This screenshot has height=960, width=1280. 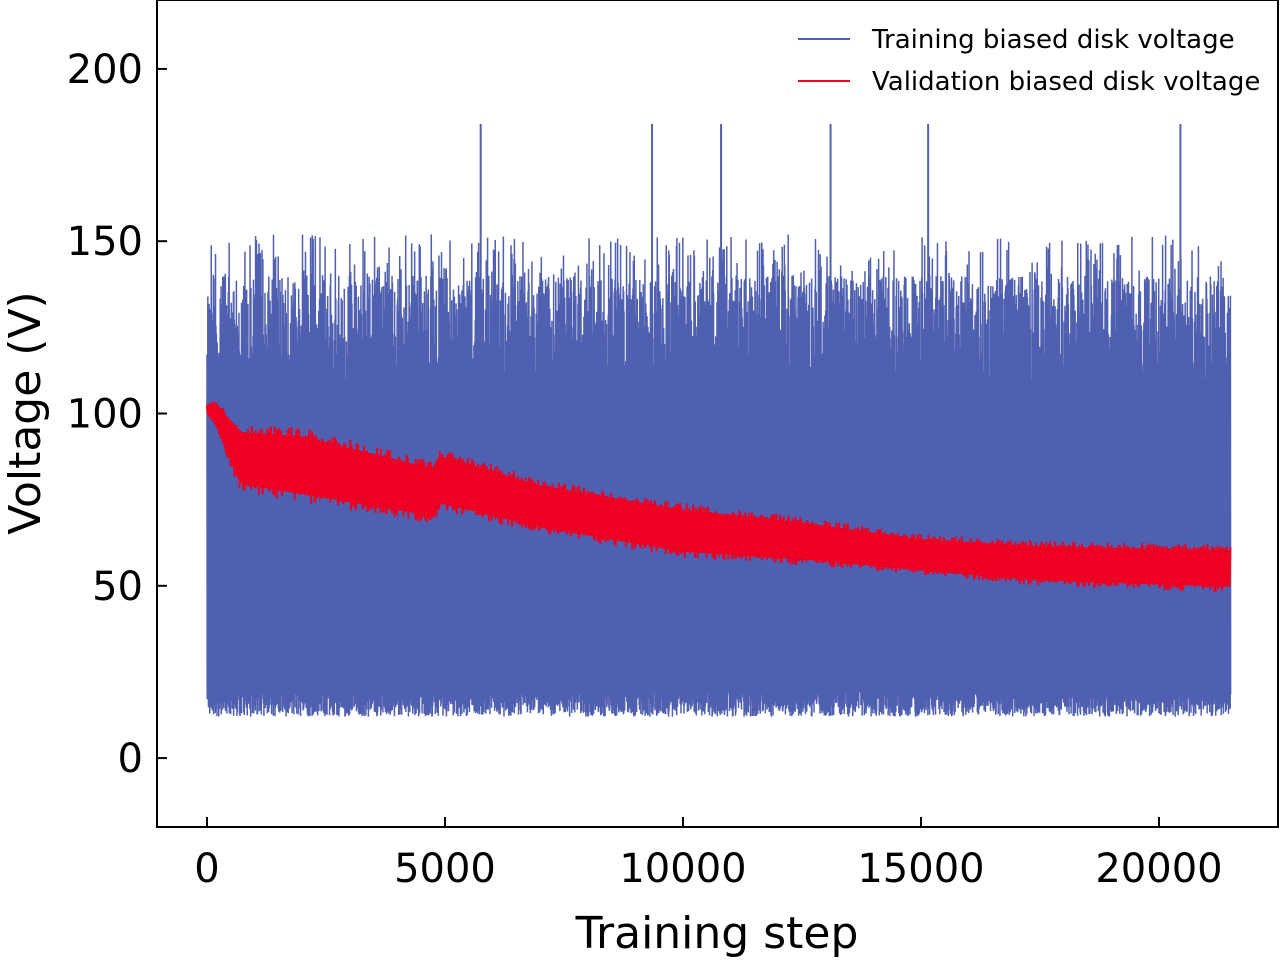 What do you see at coordinates (1053, 40) in the screenshot?
I see `legend-label-training: Training biased disk voltage` at bounding box center [1053, 40].